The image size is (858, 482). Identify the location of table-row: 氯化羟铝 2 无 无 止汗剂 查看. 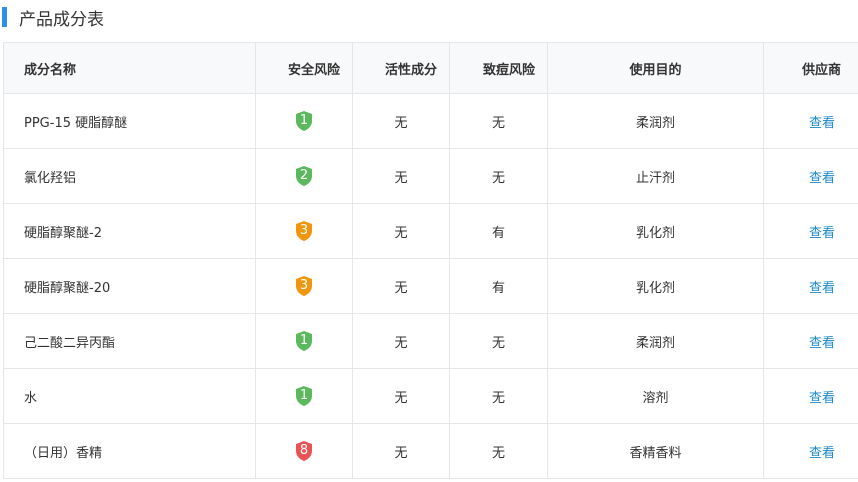
(430, 176).